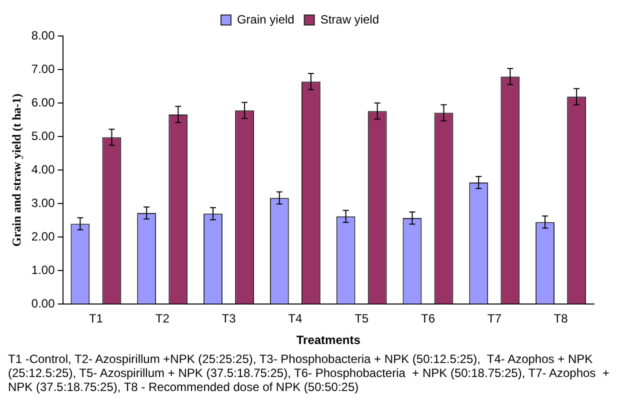 The width and height of the screenshot is (634, 416). What do you see at coordinates (43, 135) in the screenshot?
I see `y-tick-label: 5.00` at bounding box center [43, 135].